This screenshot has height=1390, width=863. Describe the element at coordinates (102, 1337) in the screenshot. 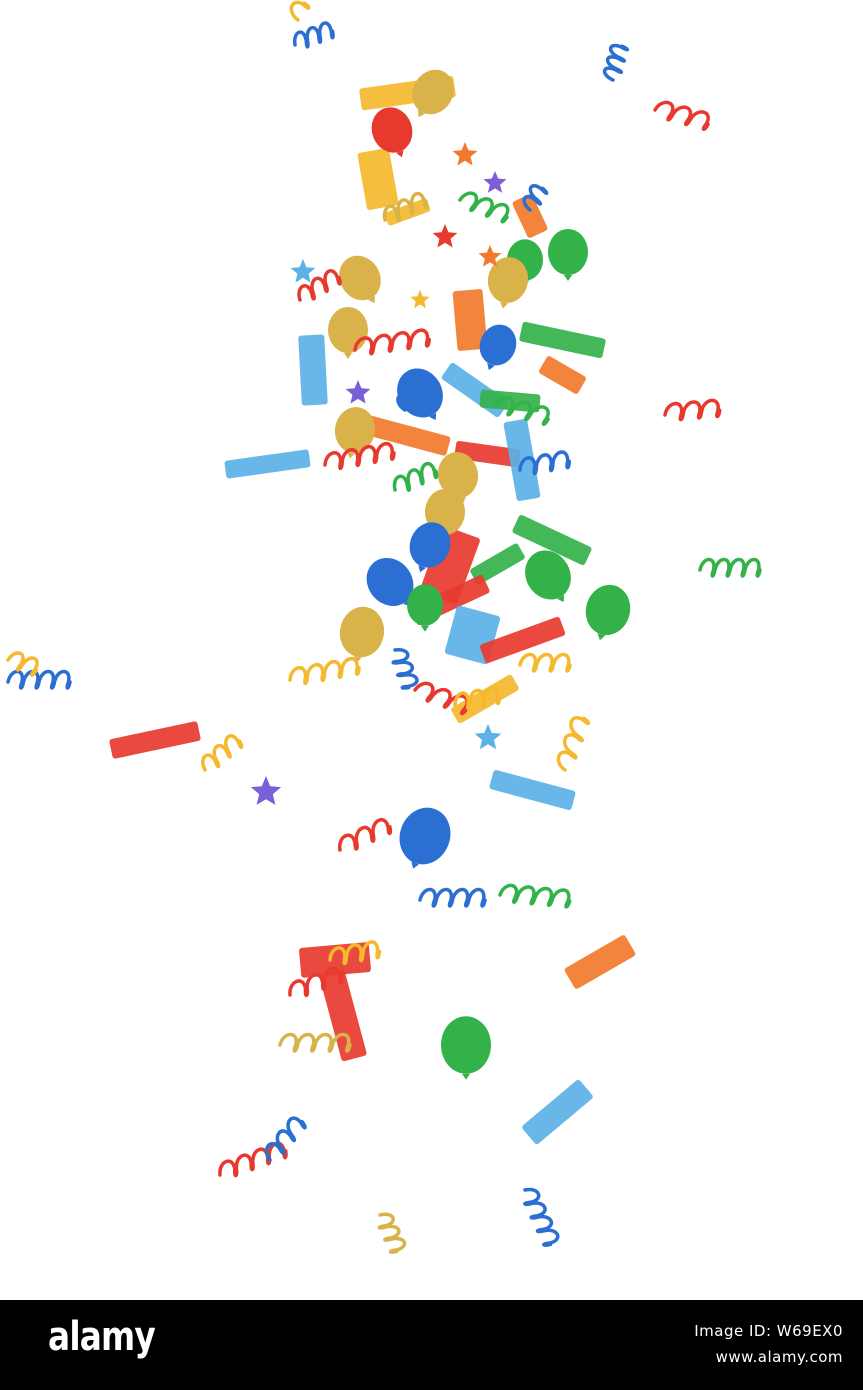

I see `brand-logo-text: alamy` at that location.